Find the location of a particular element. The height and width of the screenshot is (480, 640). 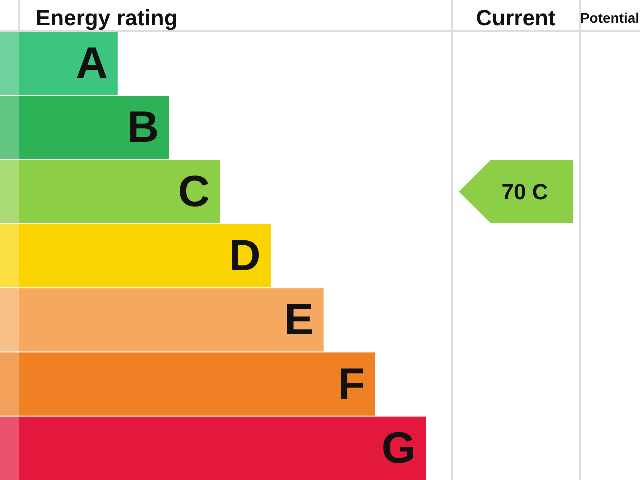

y-tick-label: E is located at coordinates (299, 320).